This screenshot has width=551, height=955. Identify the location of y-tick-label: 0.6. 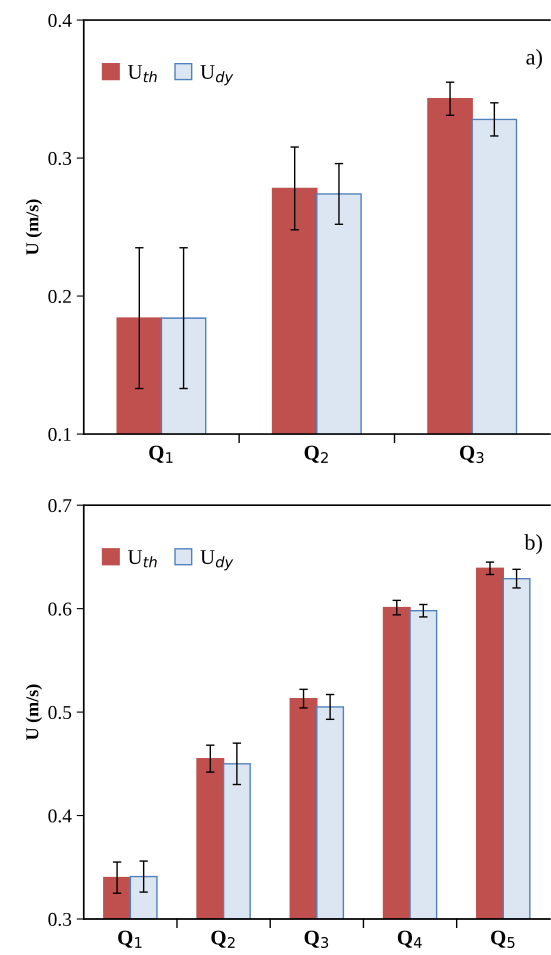
(60, 609).